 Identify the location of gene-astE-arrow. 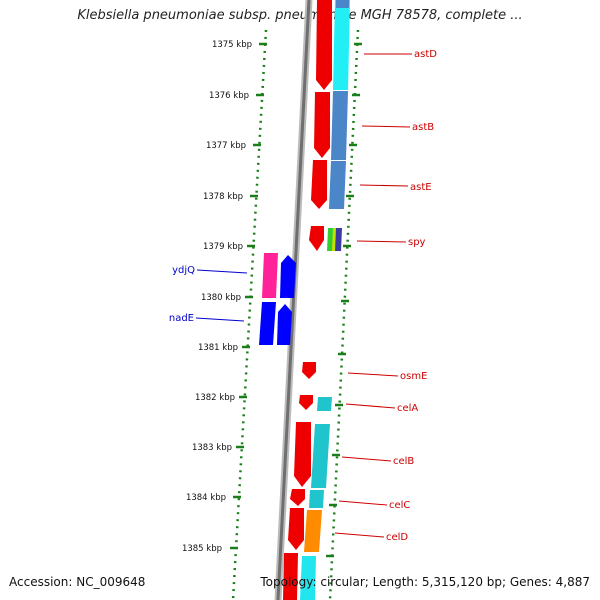
(319, 184).